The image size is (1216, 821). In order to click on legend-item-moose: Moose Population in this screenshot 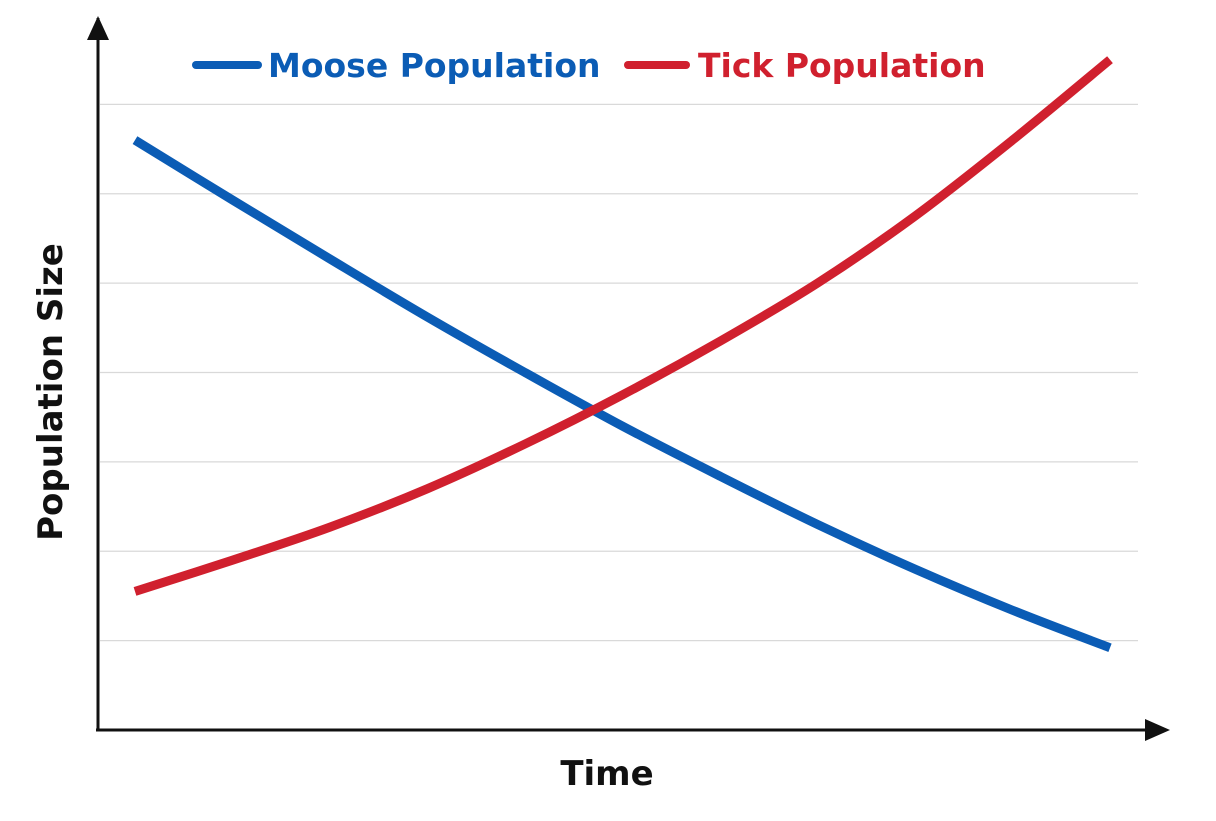, I will do `click(396, 65)`.